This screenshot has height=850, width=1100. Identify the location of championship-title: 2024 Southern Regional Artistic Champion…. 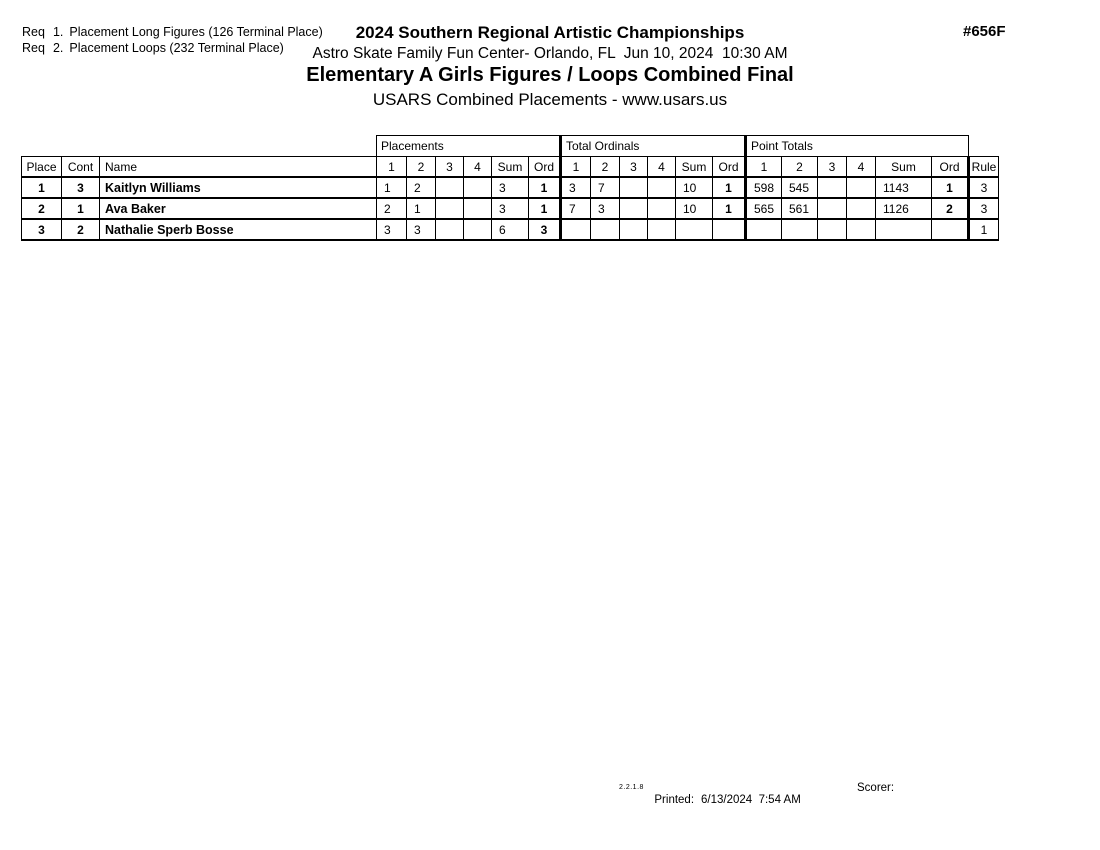
(550, 32).